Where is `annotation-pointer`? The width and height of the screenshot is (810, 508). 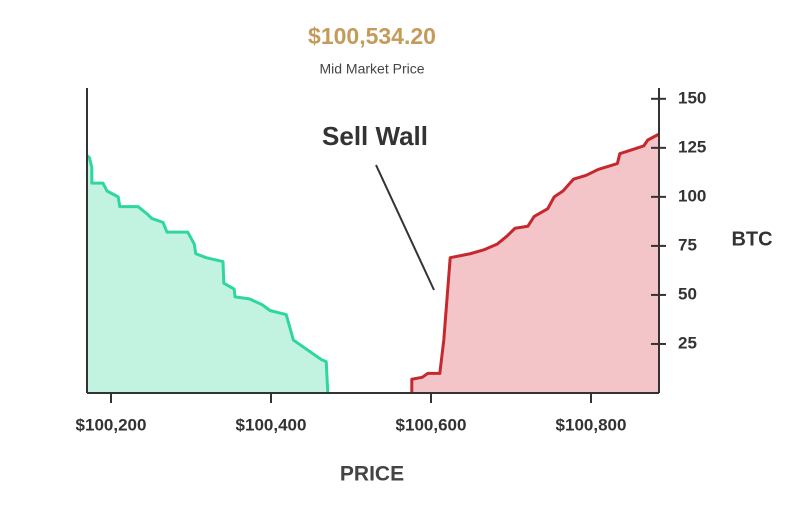
annotation-pointer is located at coordinates (405, 227).